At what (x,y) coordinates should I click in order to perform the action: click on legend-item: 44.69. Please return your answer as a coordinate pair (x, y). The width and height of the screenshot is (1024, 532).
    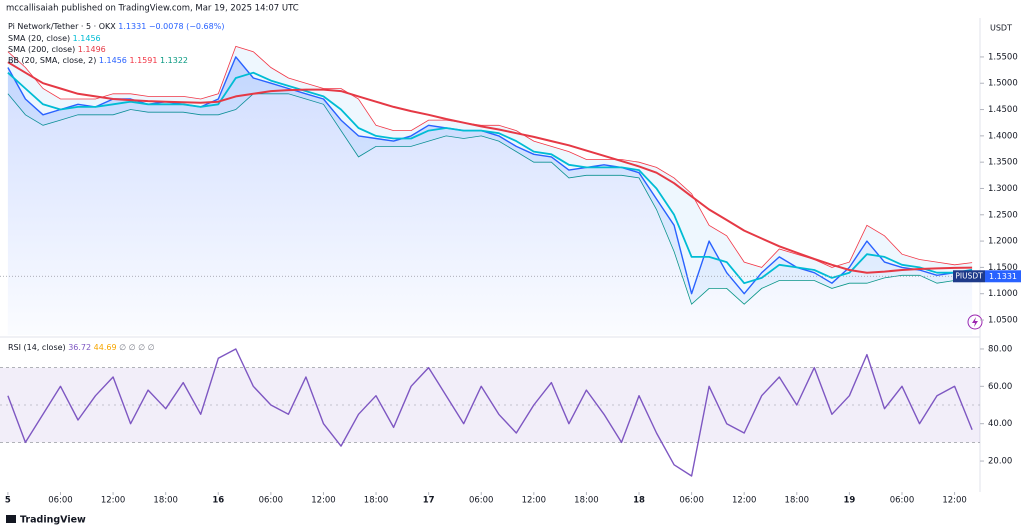
    Looking at the image, I should click on (105, 347).